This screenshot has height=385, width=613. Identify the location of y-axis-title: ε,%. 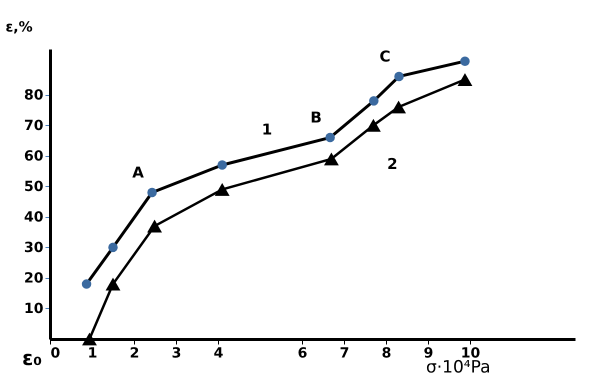
(19, 28).